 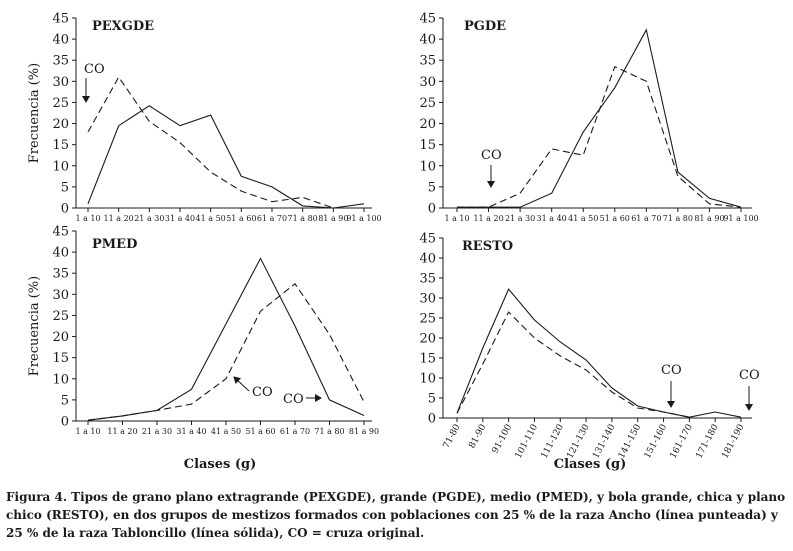 I want to click on x-tick-label: 141-150, so click(x=630, y=441).